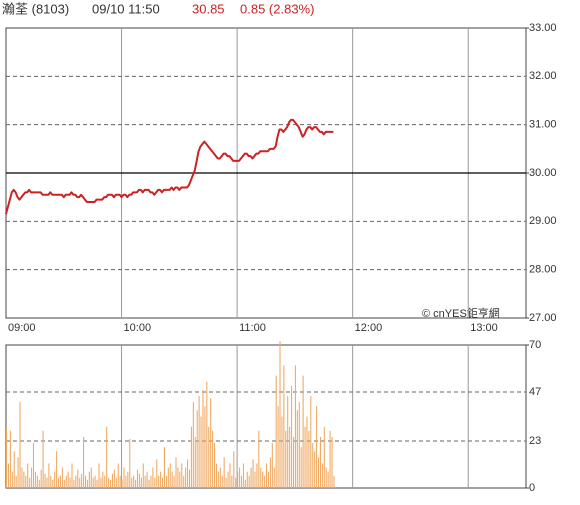  I want to click on price-line, so click(169, 166).